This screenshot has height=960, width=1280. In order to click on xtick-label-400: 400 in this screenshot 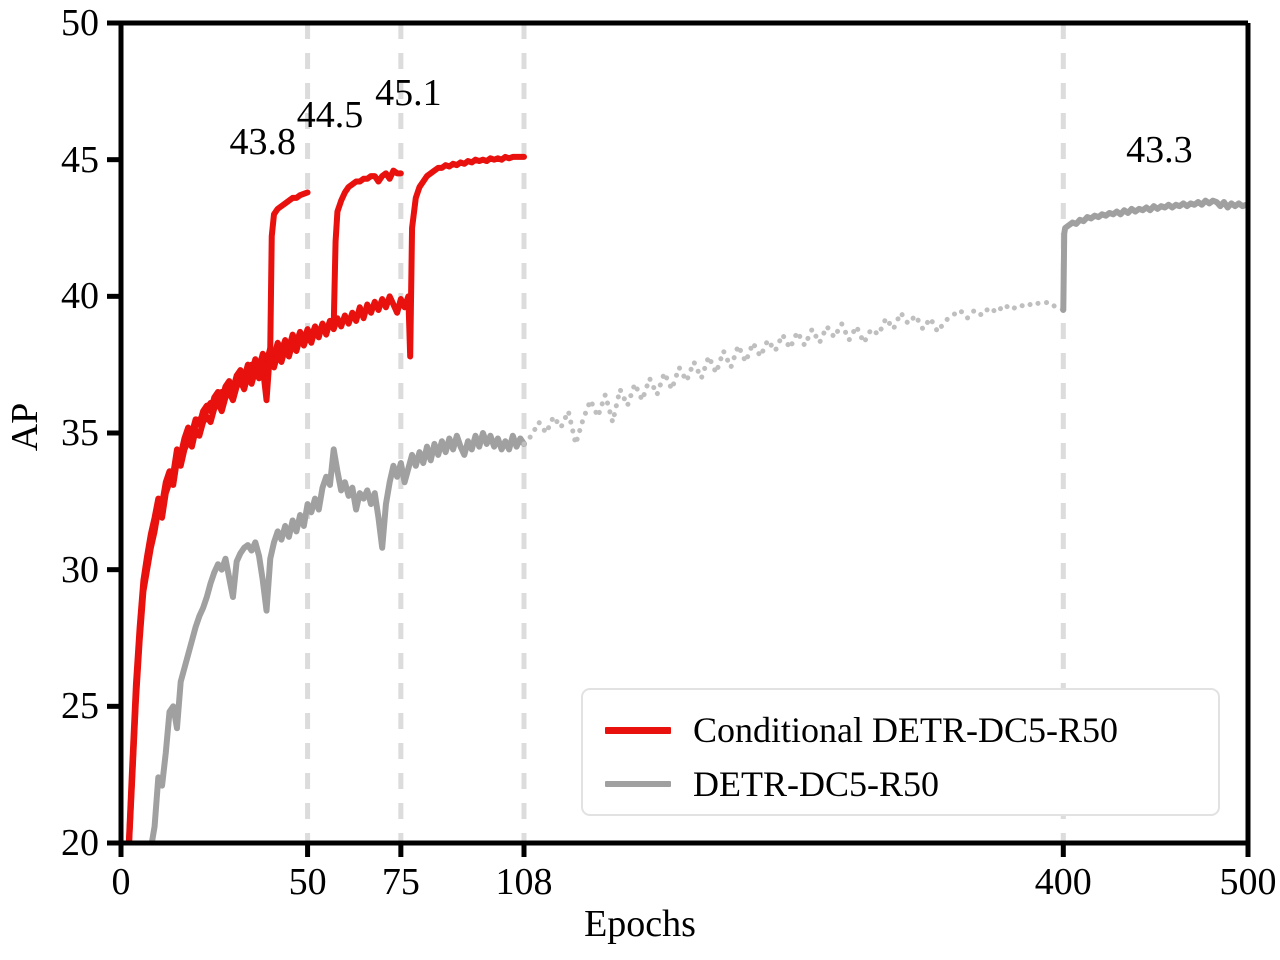, I will do `click(1063, 882)`.